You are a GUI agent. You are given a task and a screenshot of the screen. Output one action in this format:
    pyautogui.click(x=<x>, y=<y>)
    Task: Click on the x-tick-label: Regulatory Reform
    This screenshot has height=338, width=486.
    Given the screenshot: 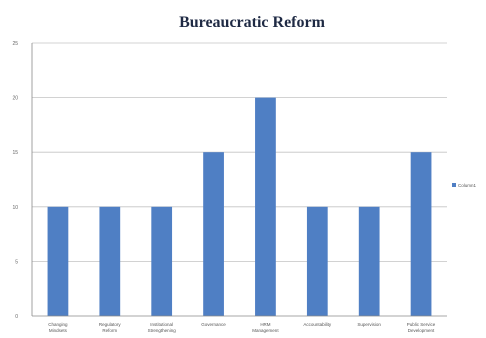 What is the action you would take?
    pyautogui.click(x=110, y=327)
    